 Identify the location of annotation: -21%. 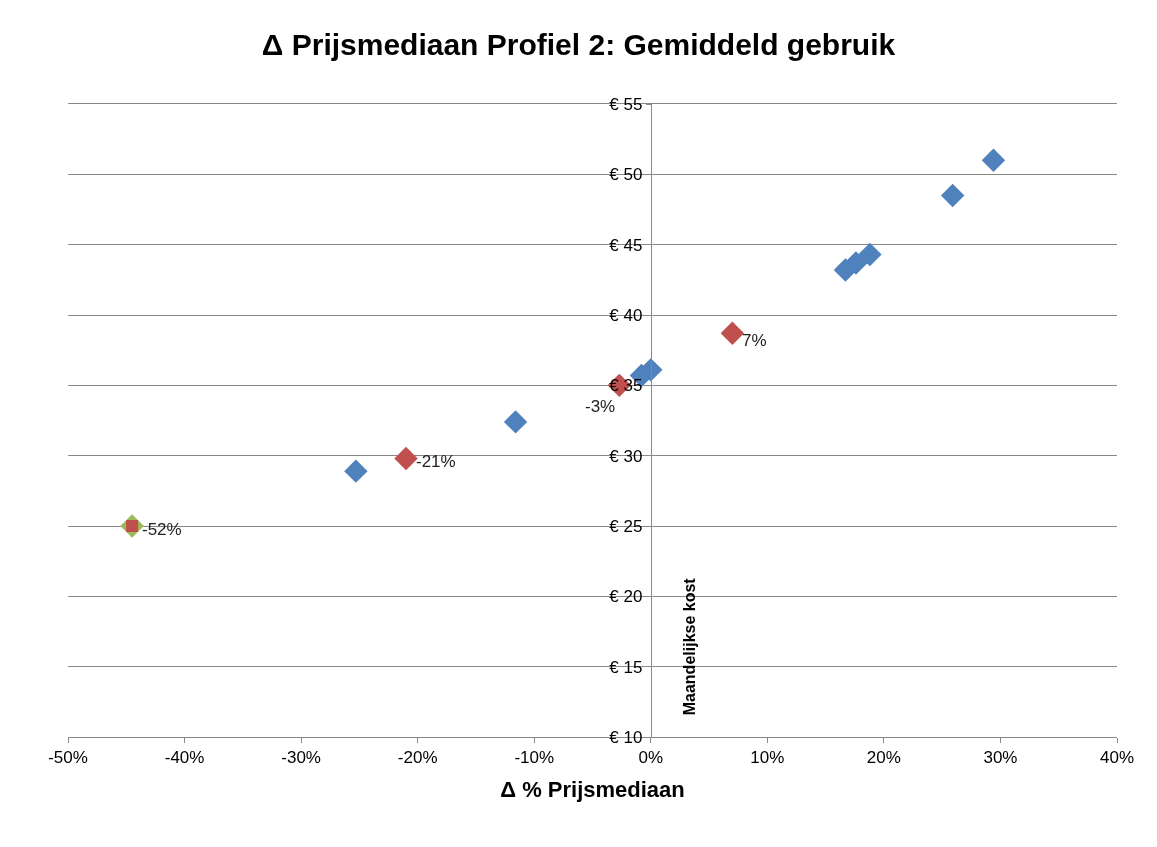
(436, 461).